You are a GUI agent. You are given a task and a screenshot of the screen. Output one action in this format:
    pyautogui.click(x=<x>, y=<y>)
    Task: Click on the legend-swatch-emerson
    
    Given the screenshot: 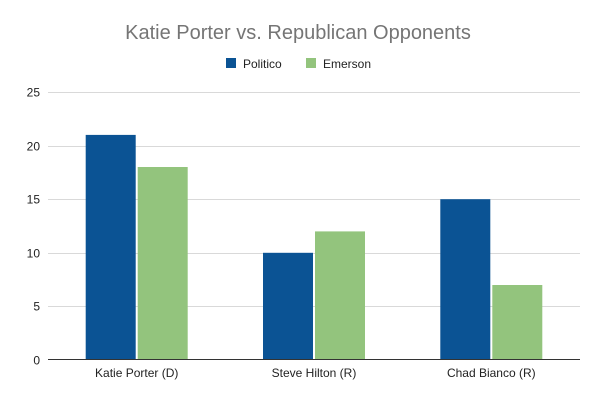 What is the action you would take?
    pyautogui.click(x=311, y=63)
    